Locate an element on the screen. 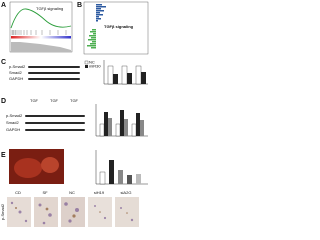 The width and height of the screenshot is (320, 240). column-label: siA2G is located at coordinates (126, 192).